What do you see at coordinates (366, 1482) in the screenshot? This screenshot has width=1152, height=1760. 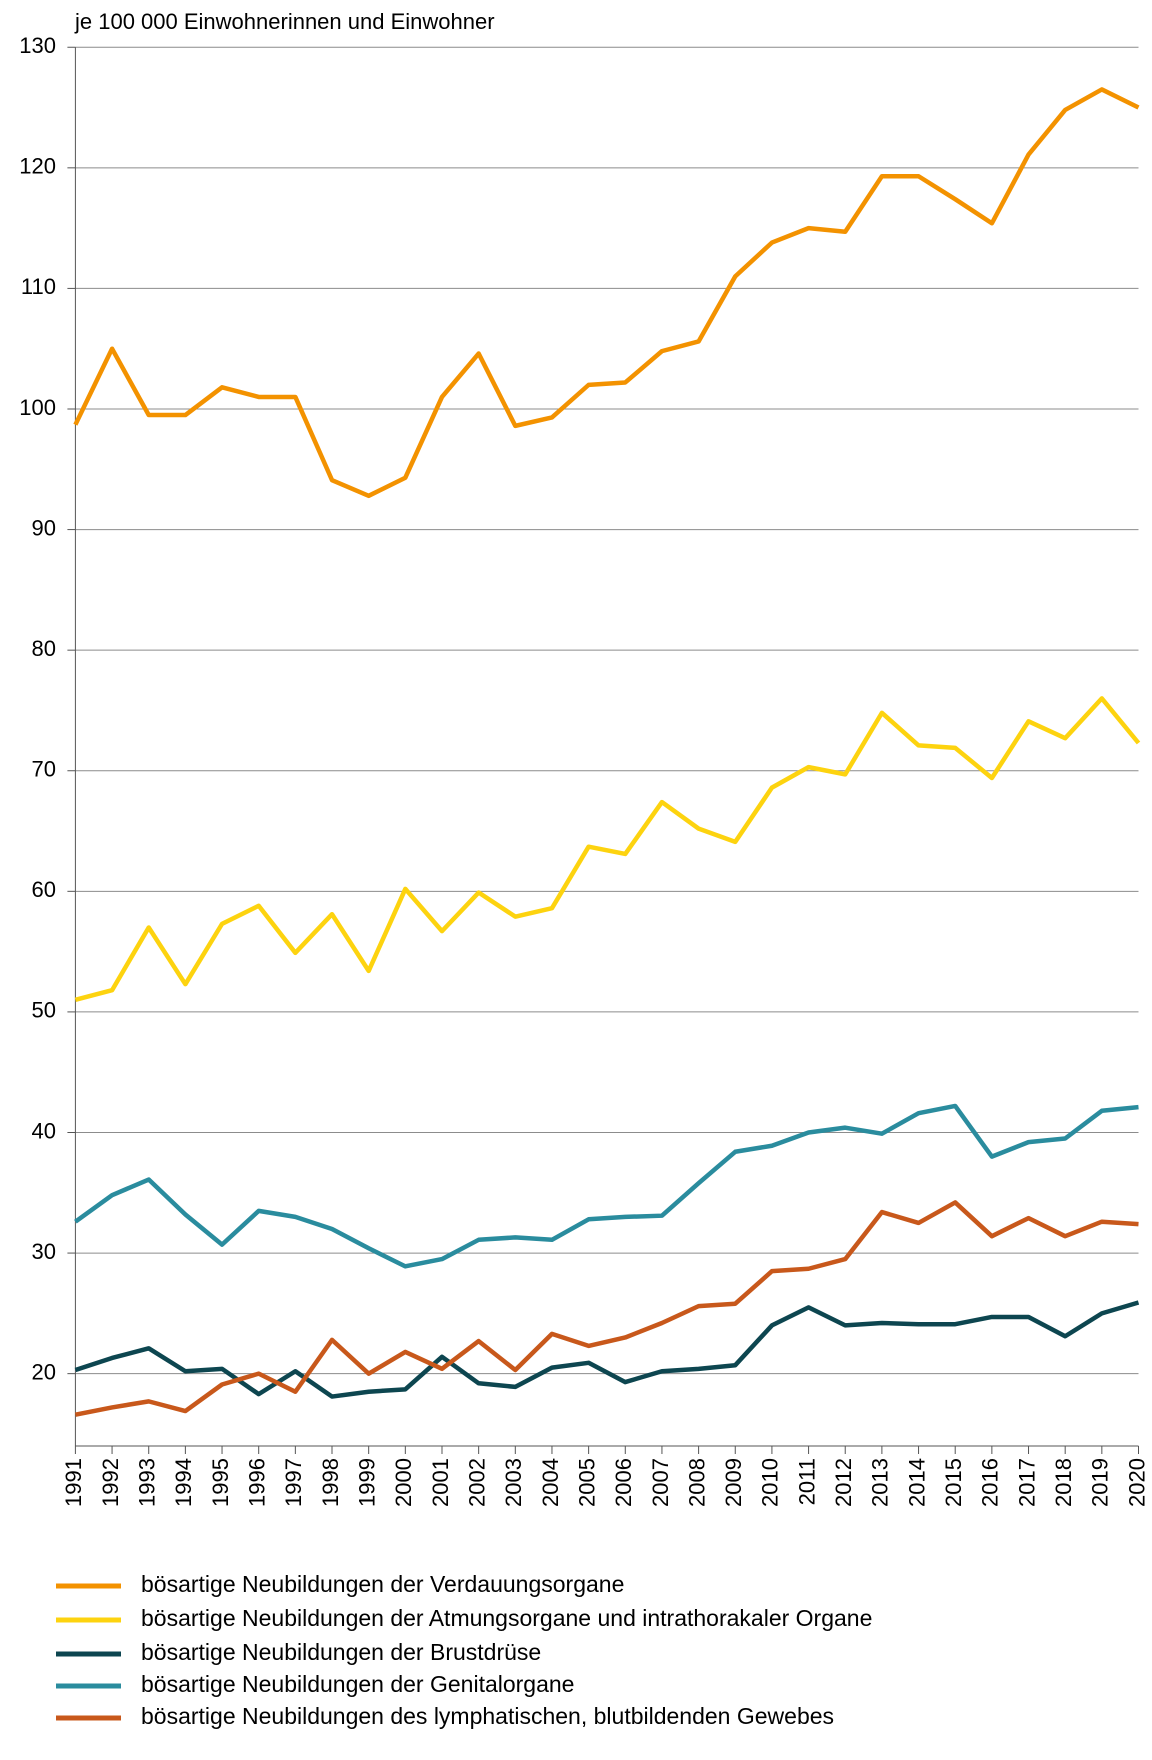 I see `x-tick-label: 1999` at bounding box center [366, 1482].